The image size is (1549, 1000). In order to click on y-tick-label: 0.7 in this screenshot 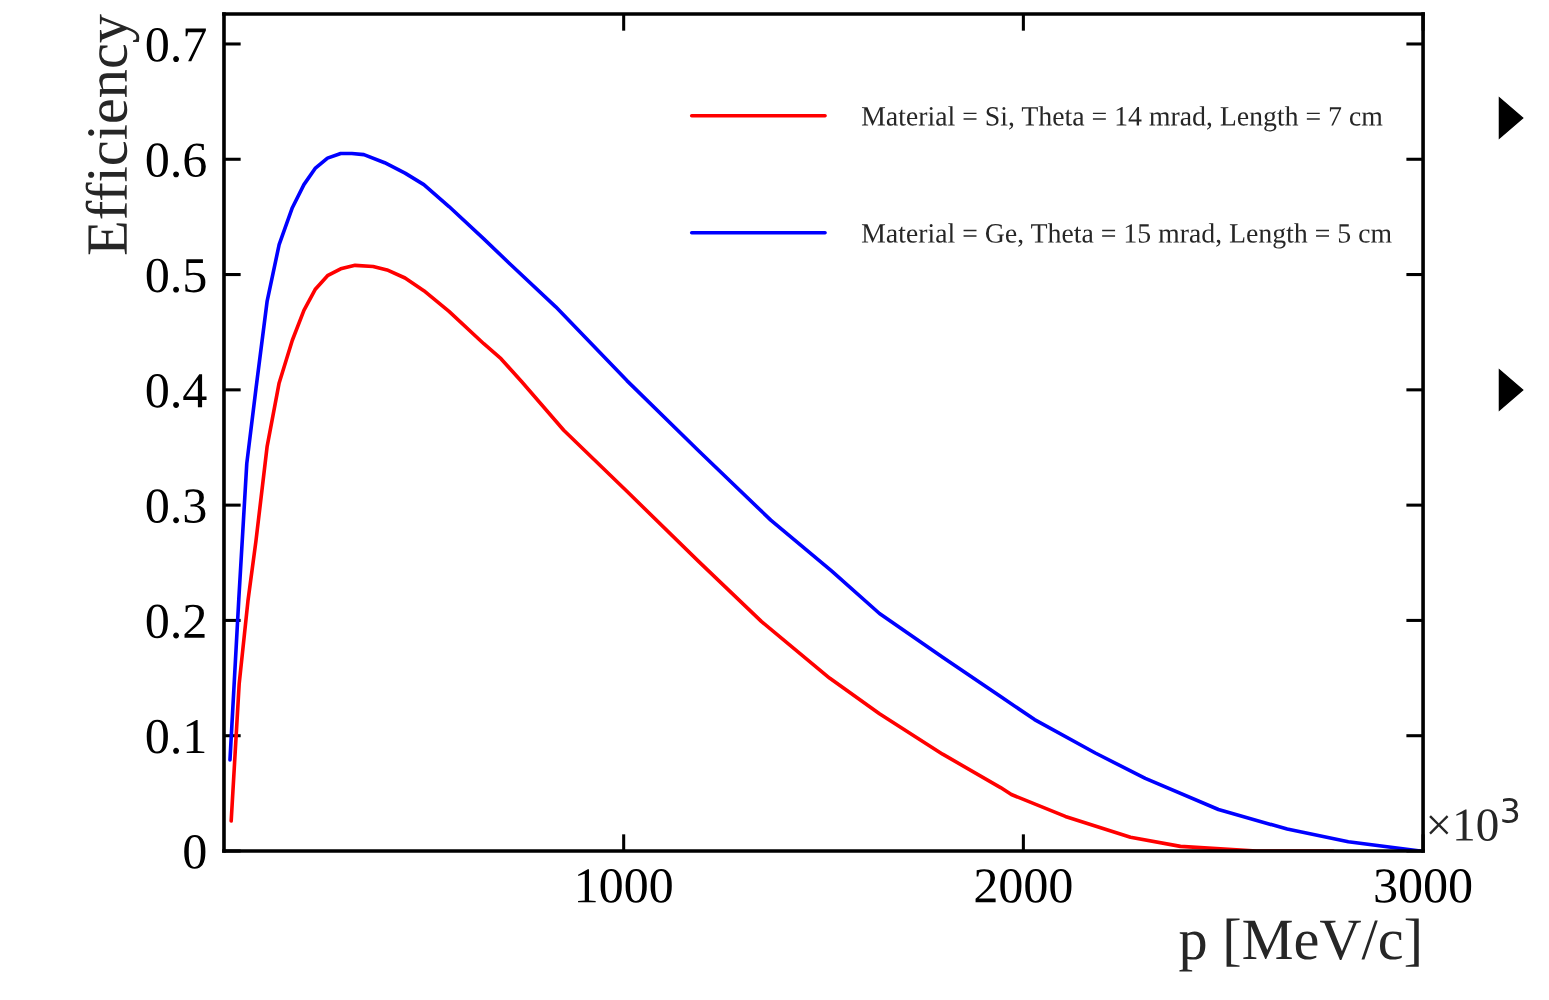, I will do `click(176, 45)`.